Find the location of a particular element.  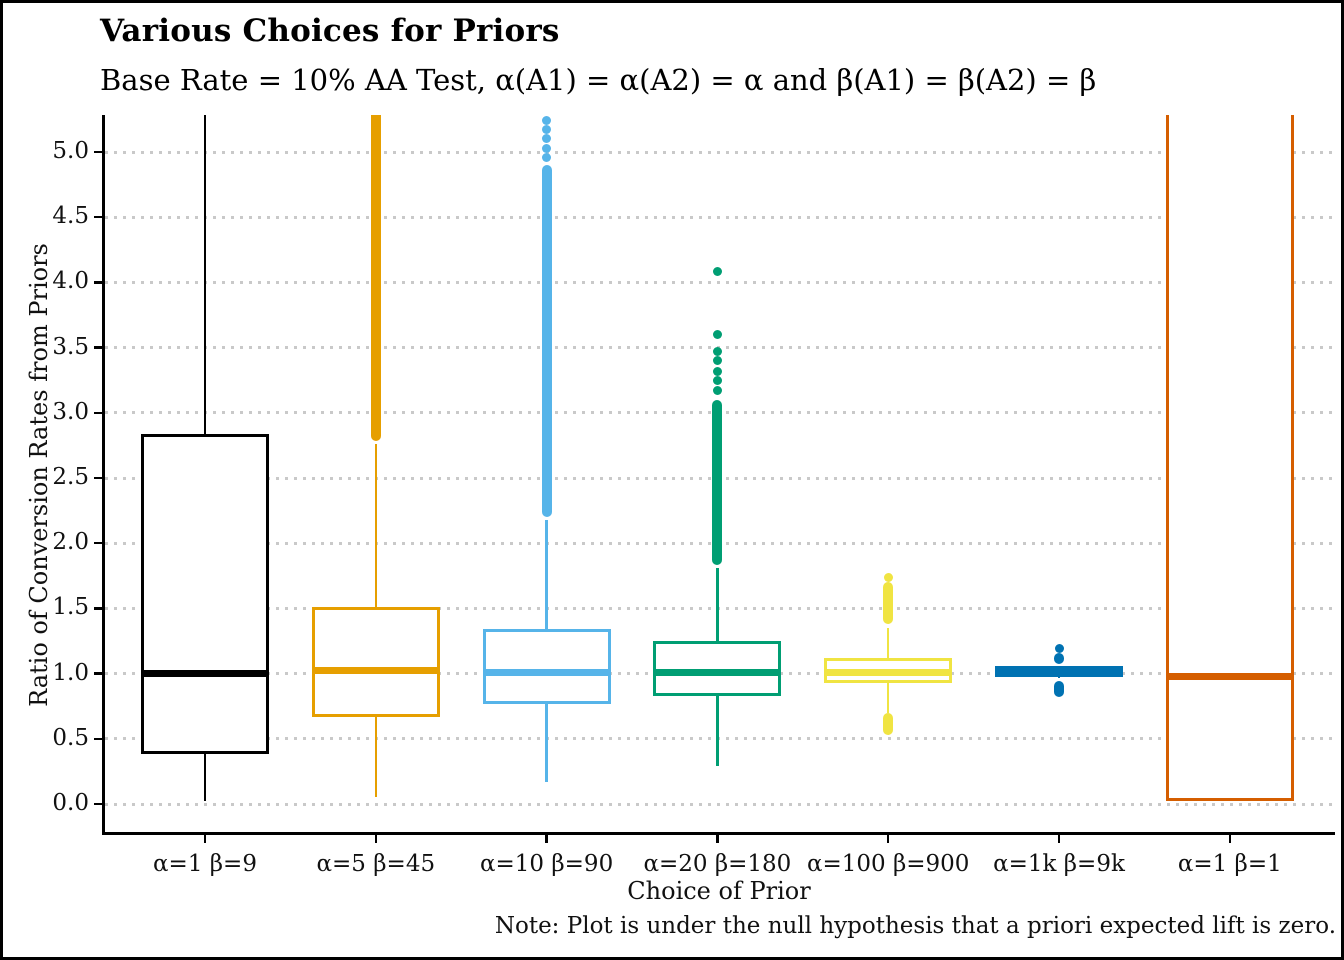

y-tick-label: 2.5 is located at coordinates (70, 477).